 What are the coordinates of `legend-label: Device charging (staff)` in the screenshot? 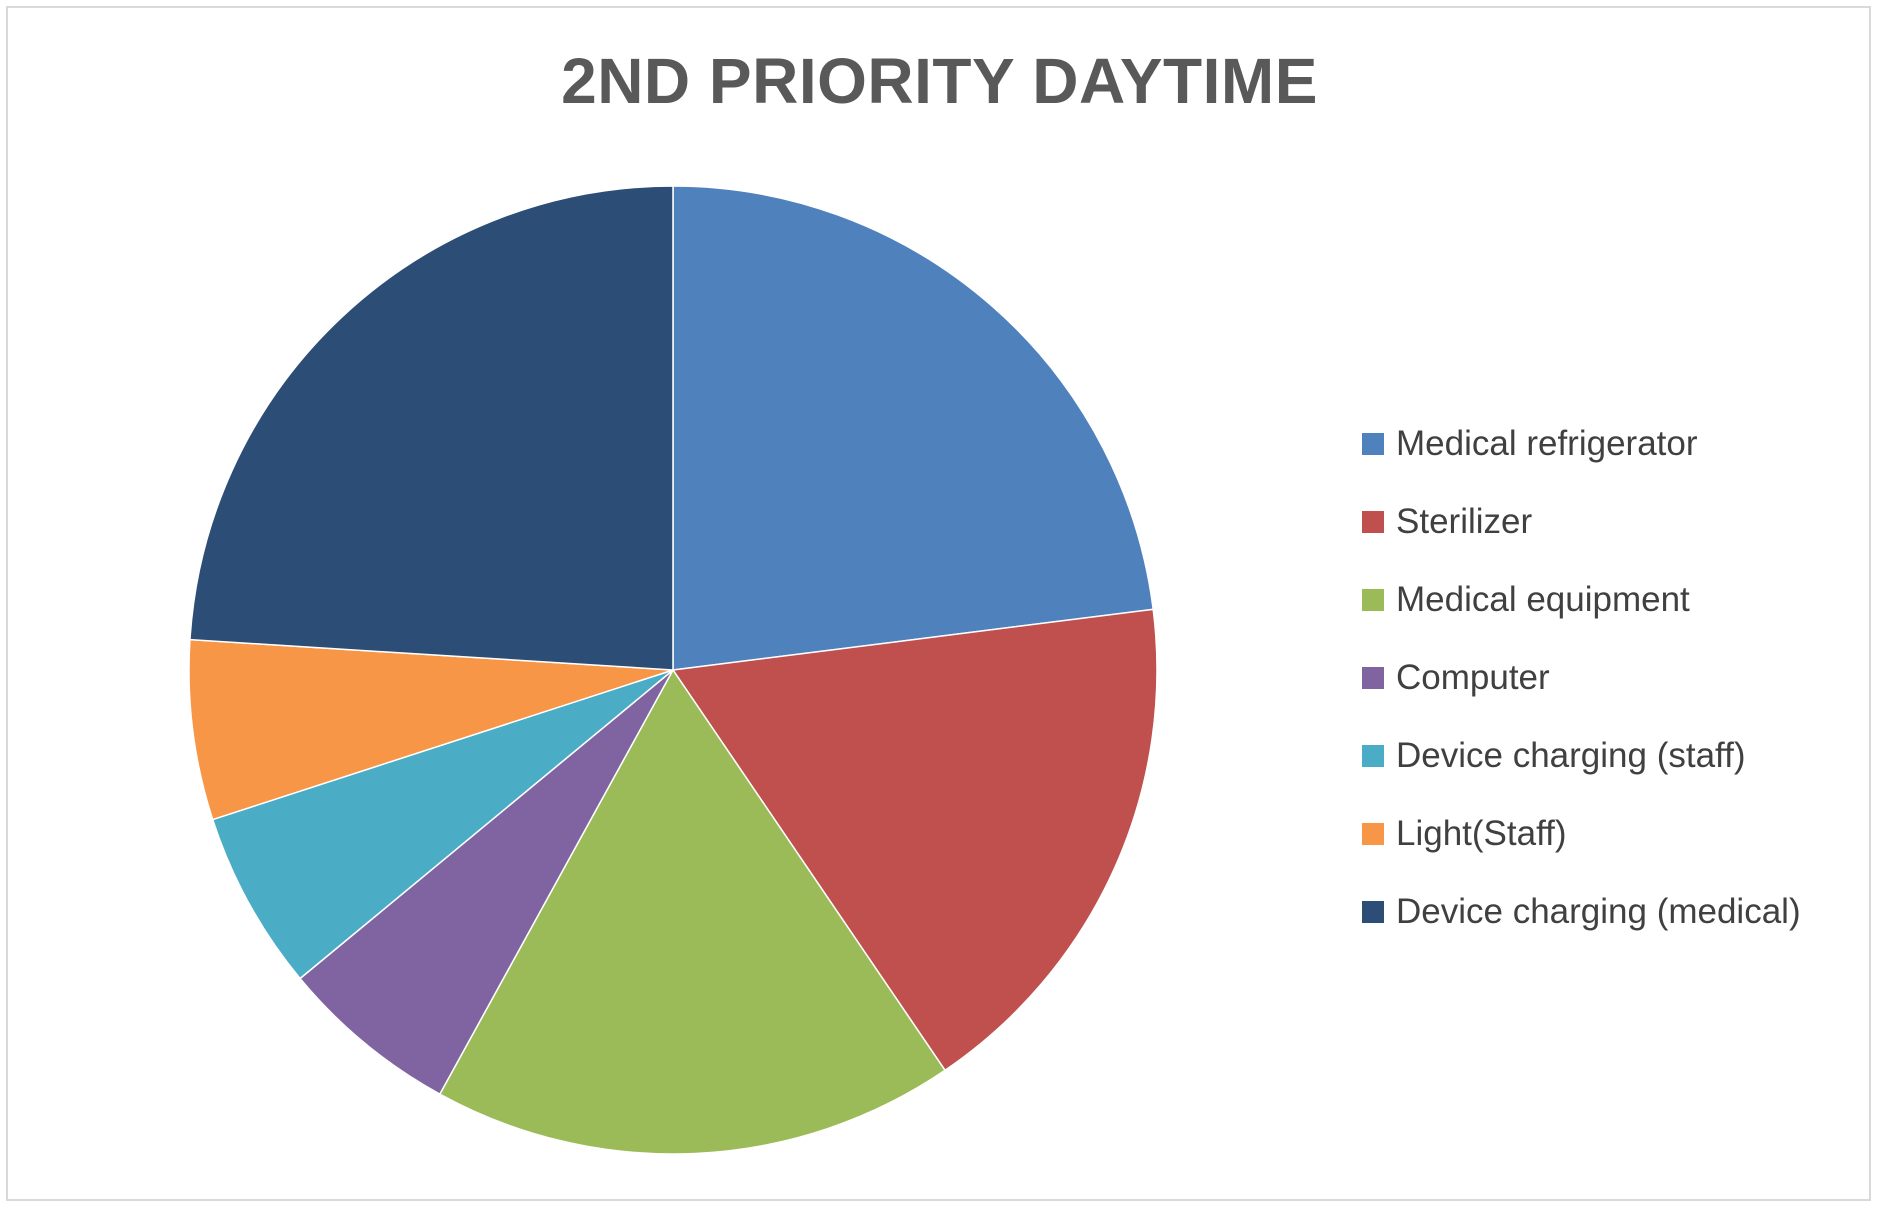 It's located at (1571, 755).